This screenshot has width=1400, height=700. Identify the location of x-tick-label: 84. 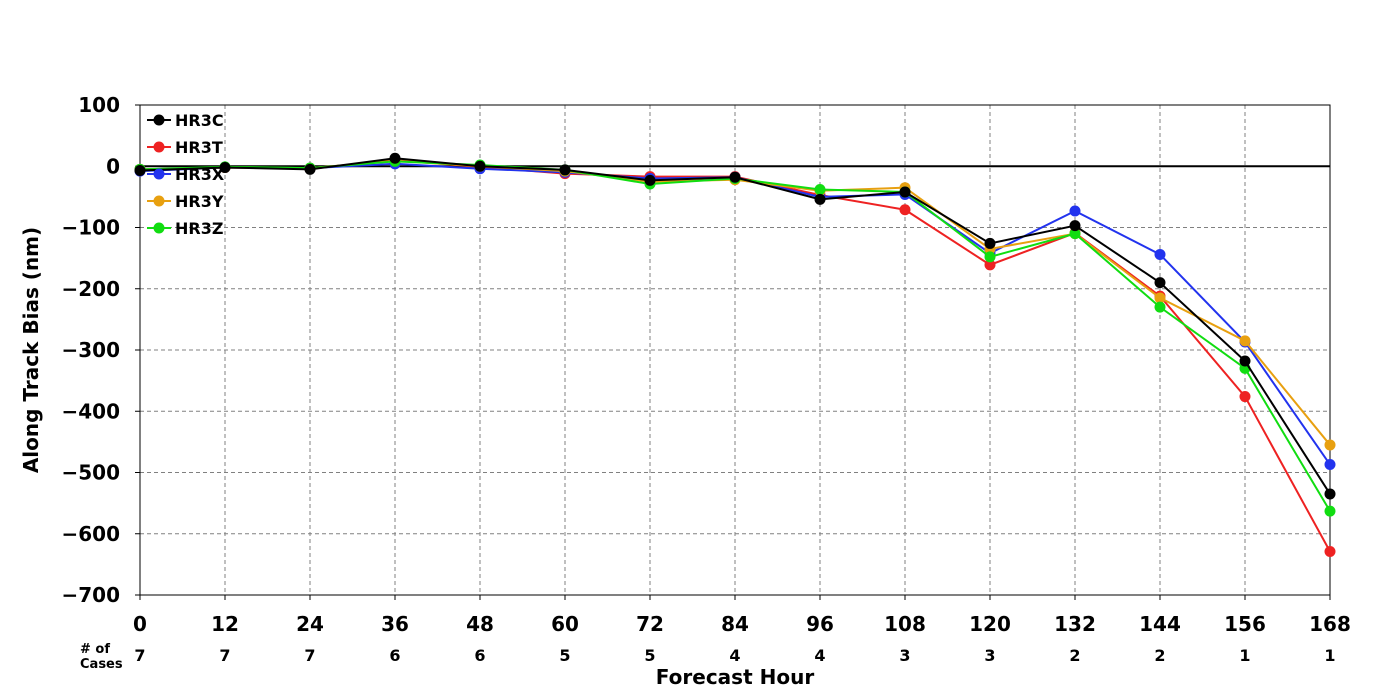
(735, 624).